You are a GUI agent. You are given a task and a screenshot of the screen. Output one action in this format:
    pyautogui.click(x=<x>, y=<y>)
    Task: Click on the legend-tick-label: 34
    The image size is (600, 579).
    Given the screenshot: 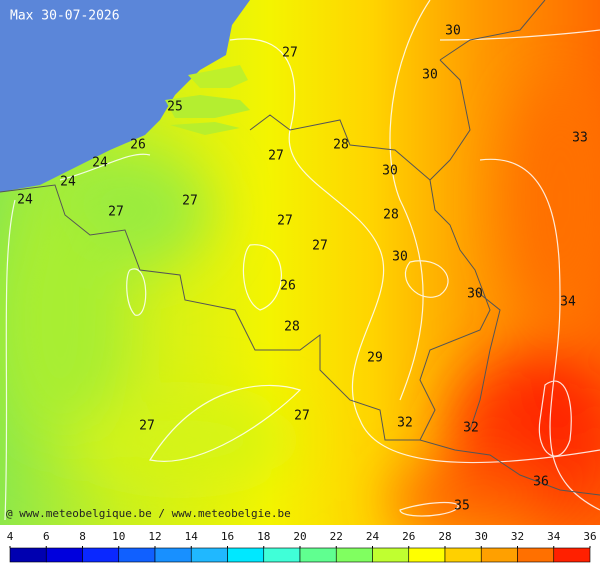 What is the action you would take?
    pyautogui.click(x=554, y=536)
    